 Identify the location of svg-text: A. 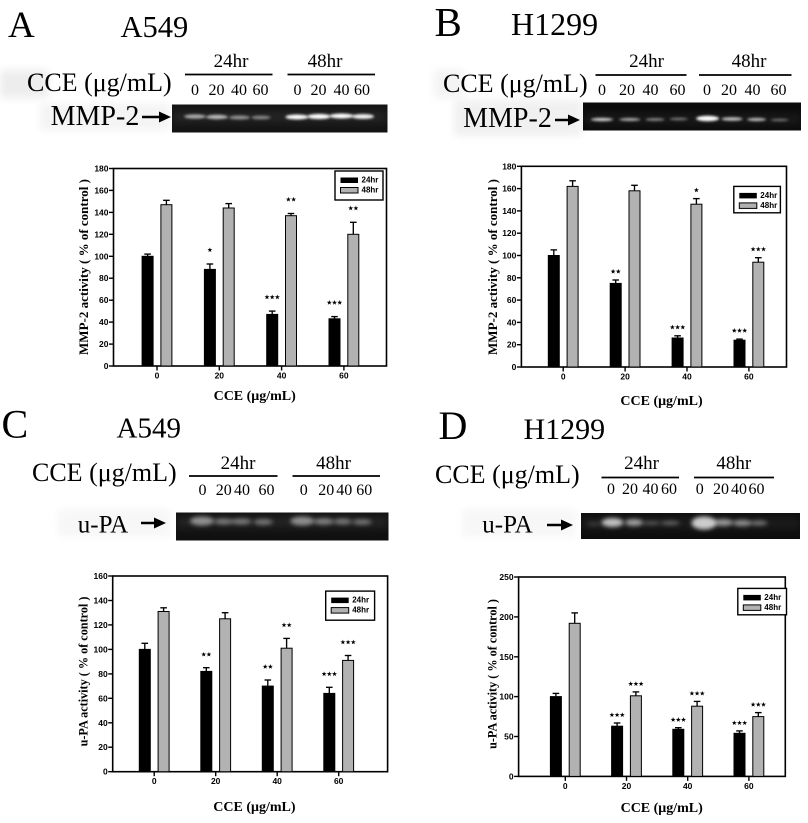
(21, 25).